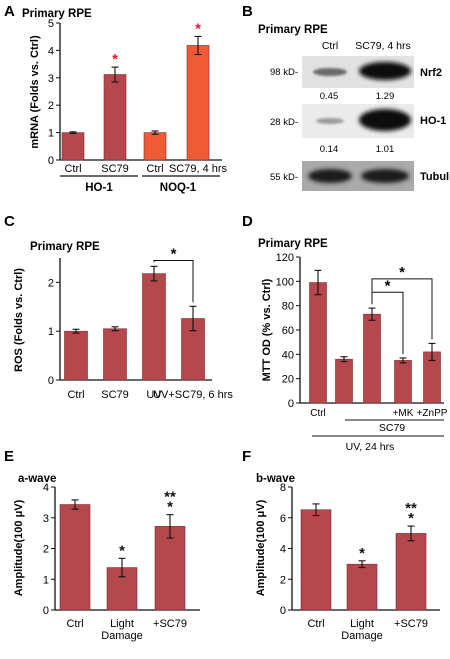  What do you see at coordinates (46, 488) in the screenshot?
I see `chart-e-ytick-label: 4` at bounding box center [46, 488].